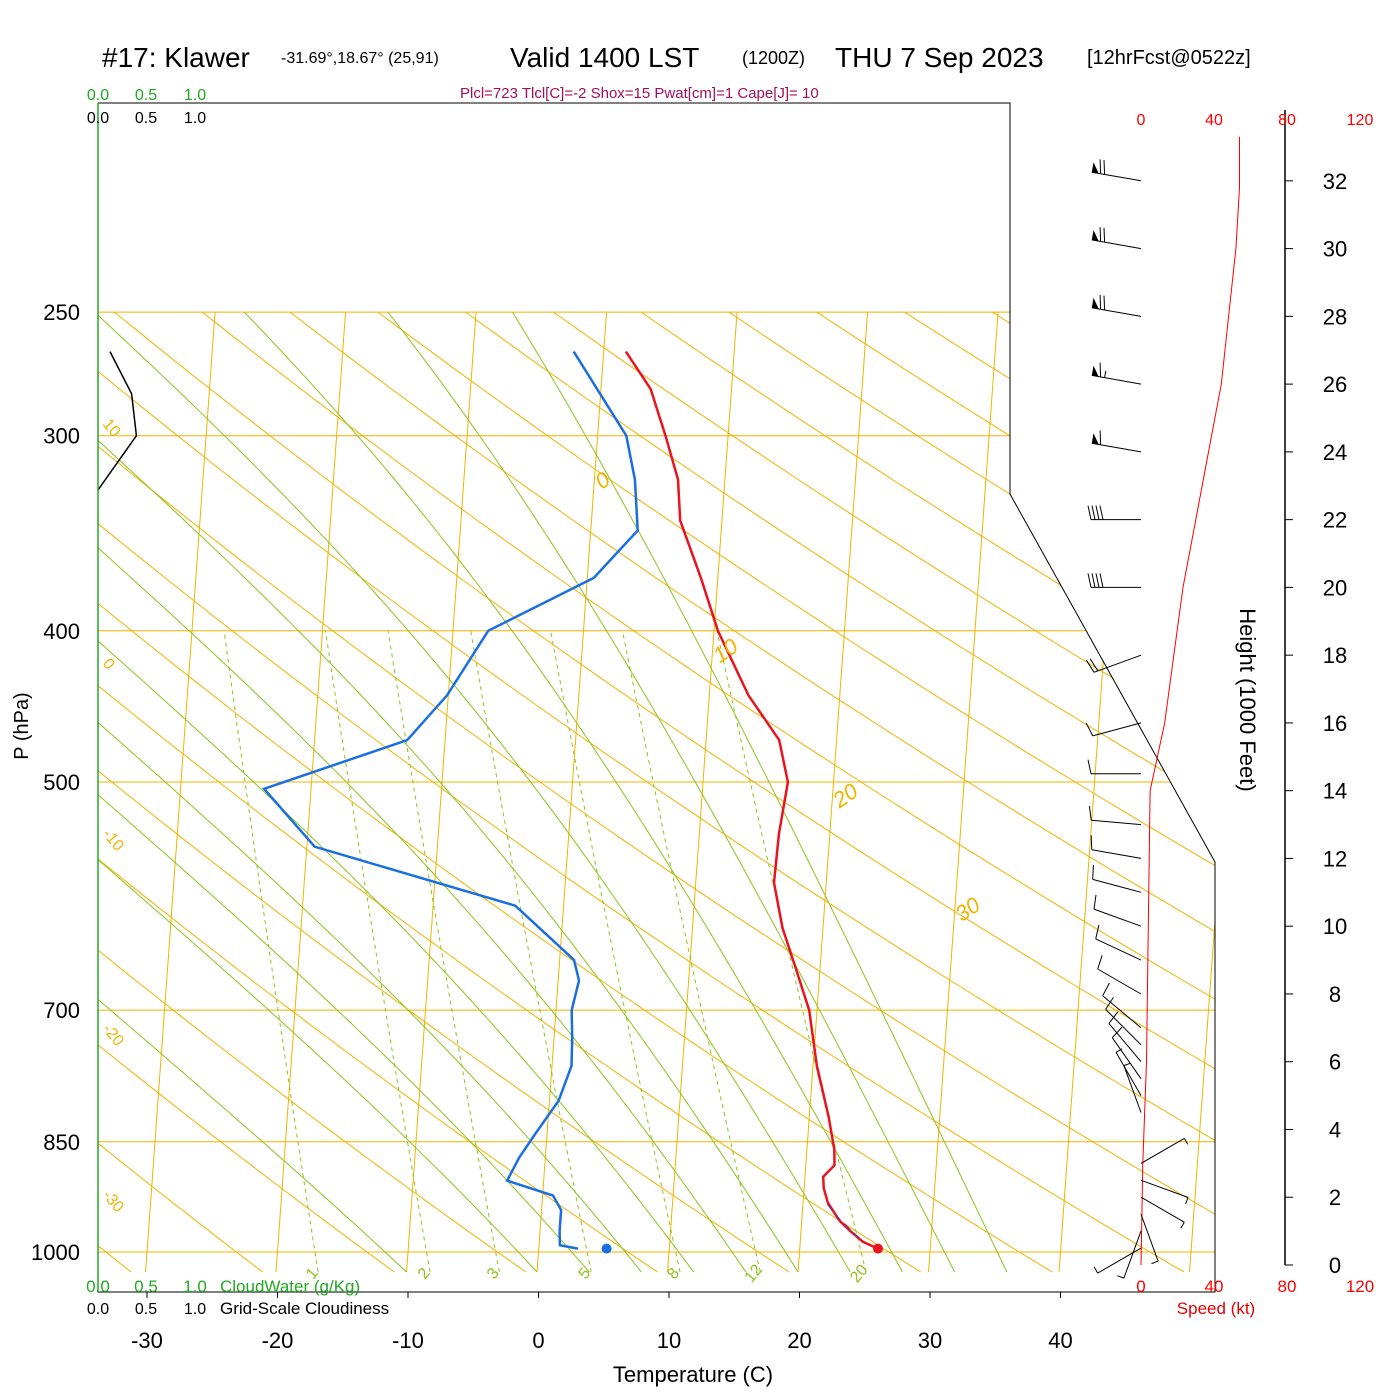  I want to click on cloudiness-bottom-label: 0.5, so click(146, 1309).